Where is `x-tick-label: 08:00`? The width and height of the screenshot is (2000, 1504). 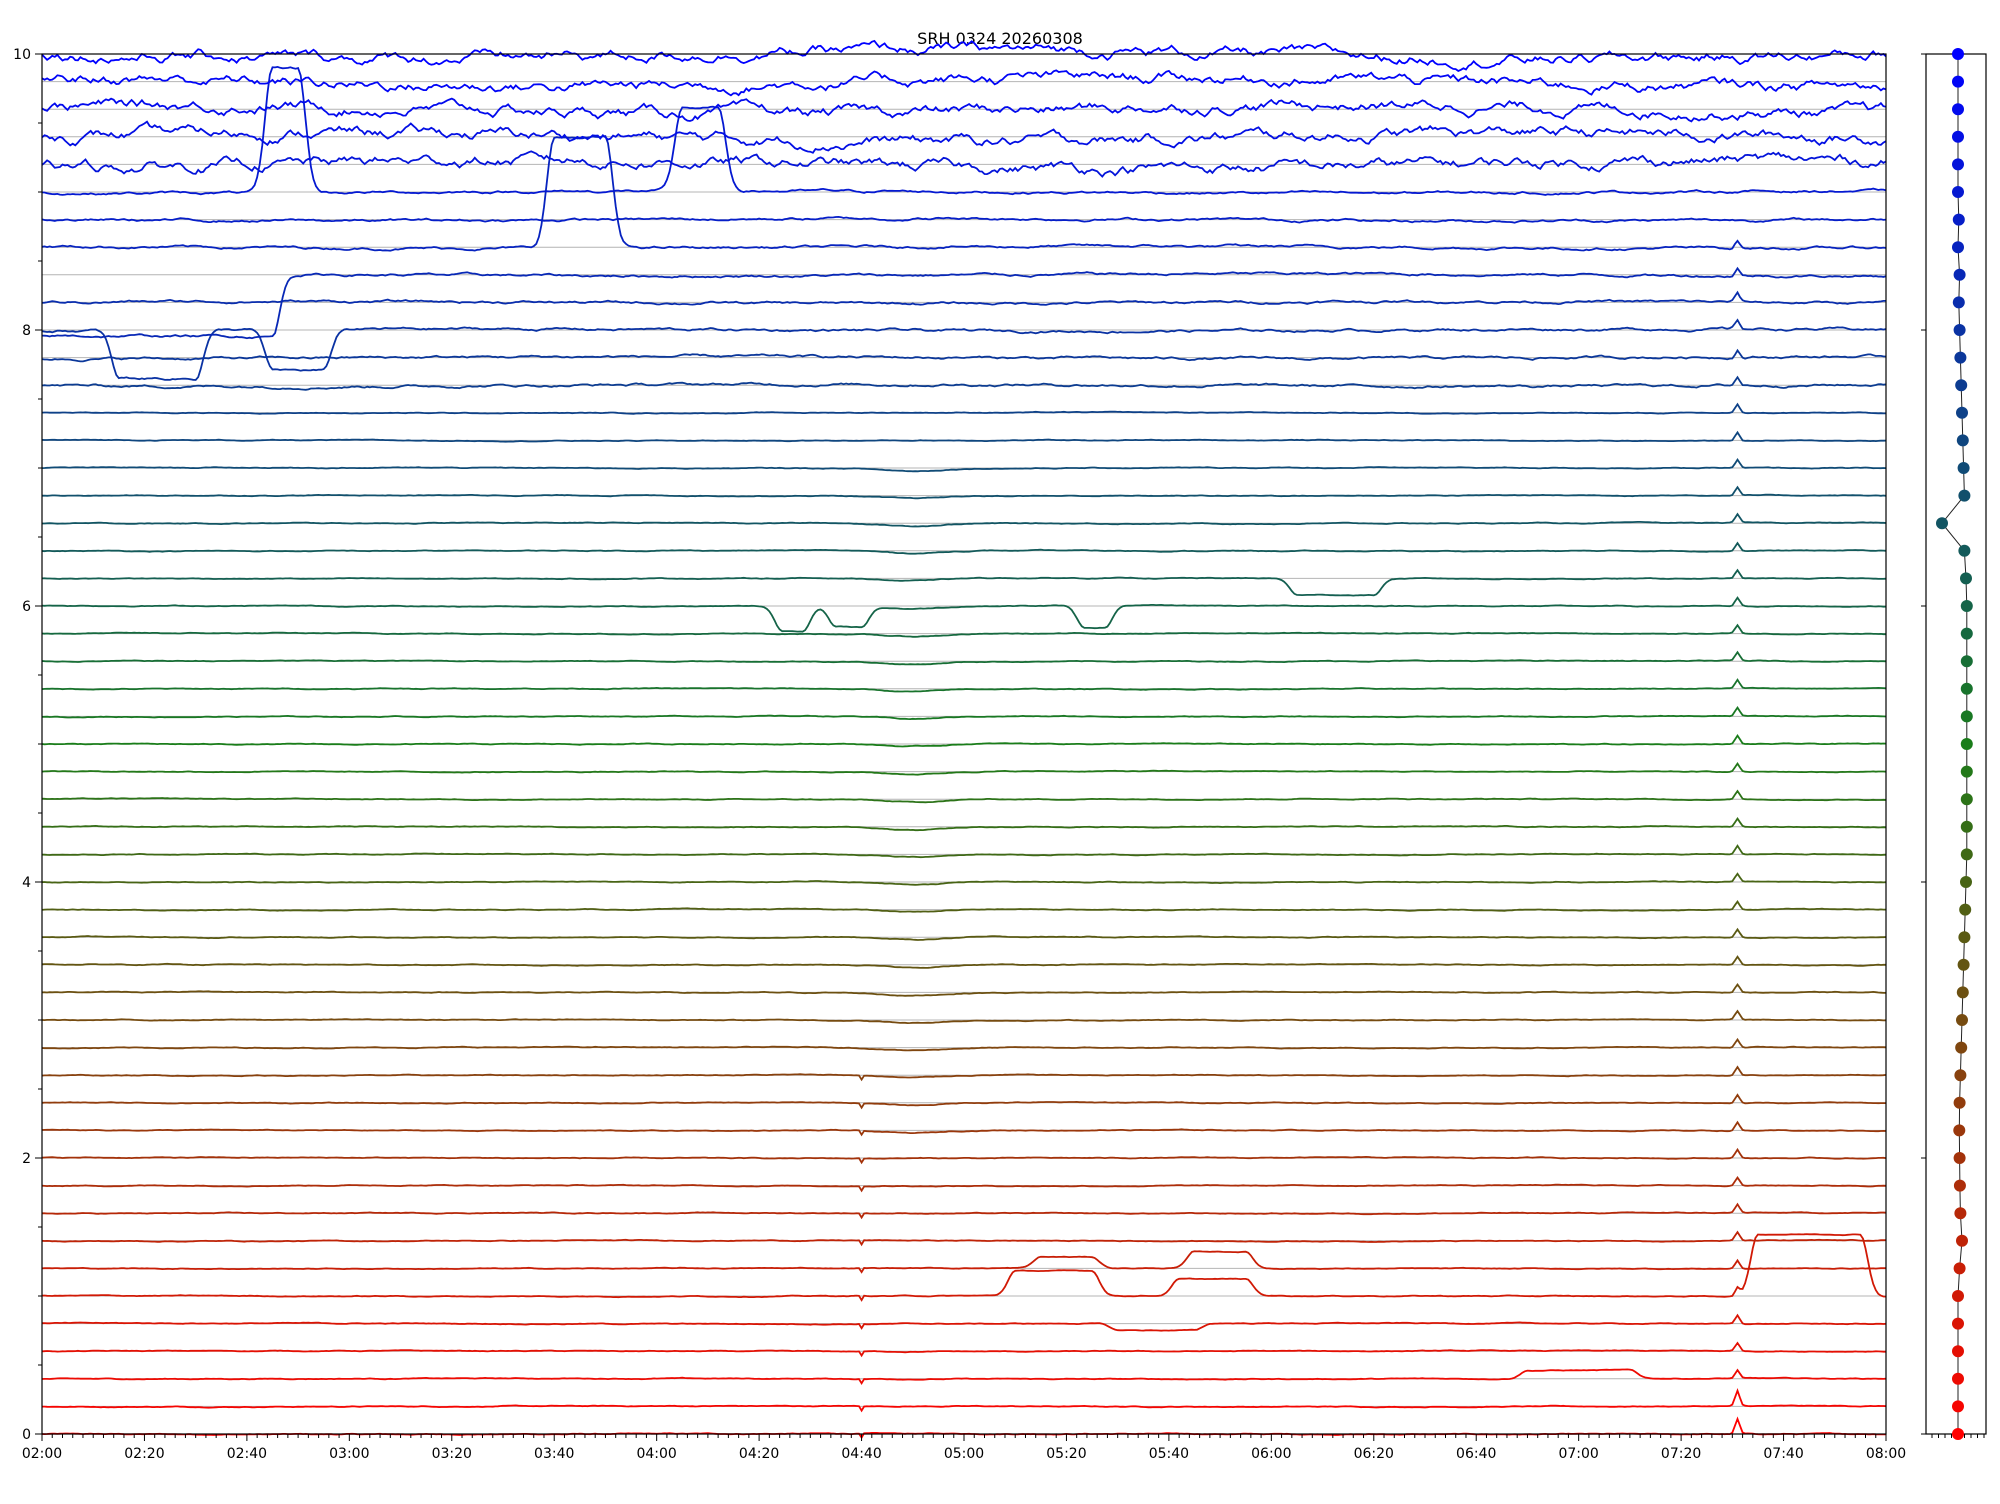 x-tick-label: 08:00 is located at coordinates (1886, 1454).